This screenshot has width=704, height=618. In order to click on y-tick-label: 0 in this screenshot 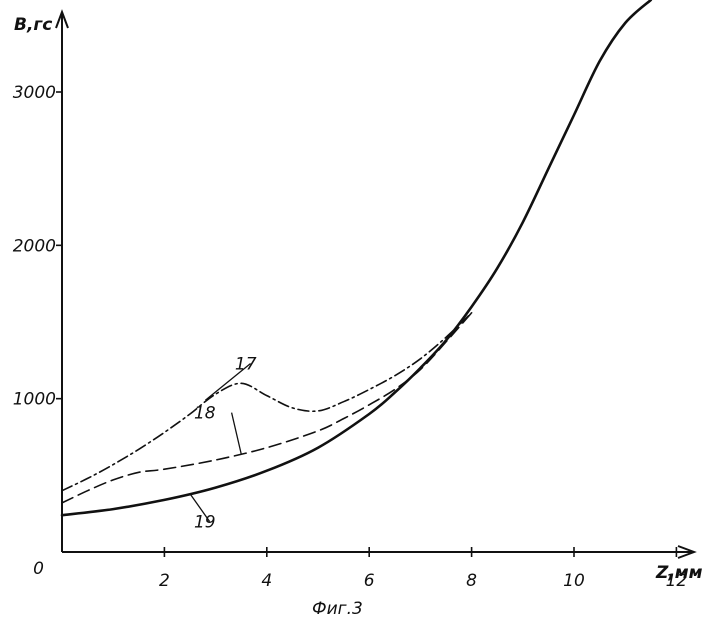, I will do `click(38, 569)`.